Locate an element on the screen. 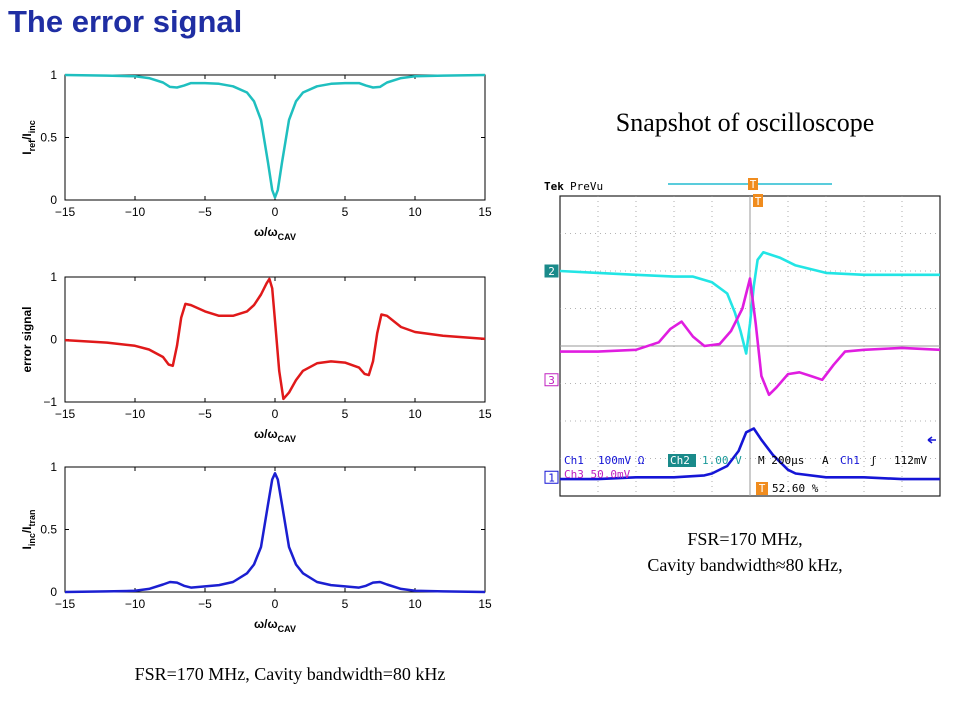 Image resolution: width=960 pixels, height=720 pixels. trigger-source: Ch1 is located at coordinates (850, 460).